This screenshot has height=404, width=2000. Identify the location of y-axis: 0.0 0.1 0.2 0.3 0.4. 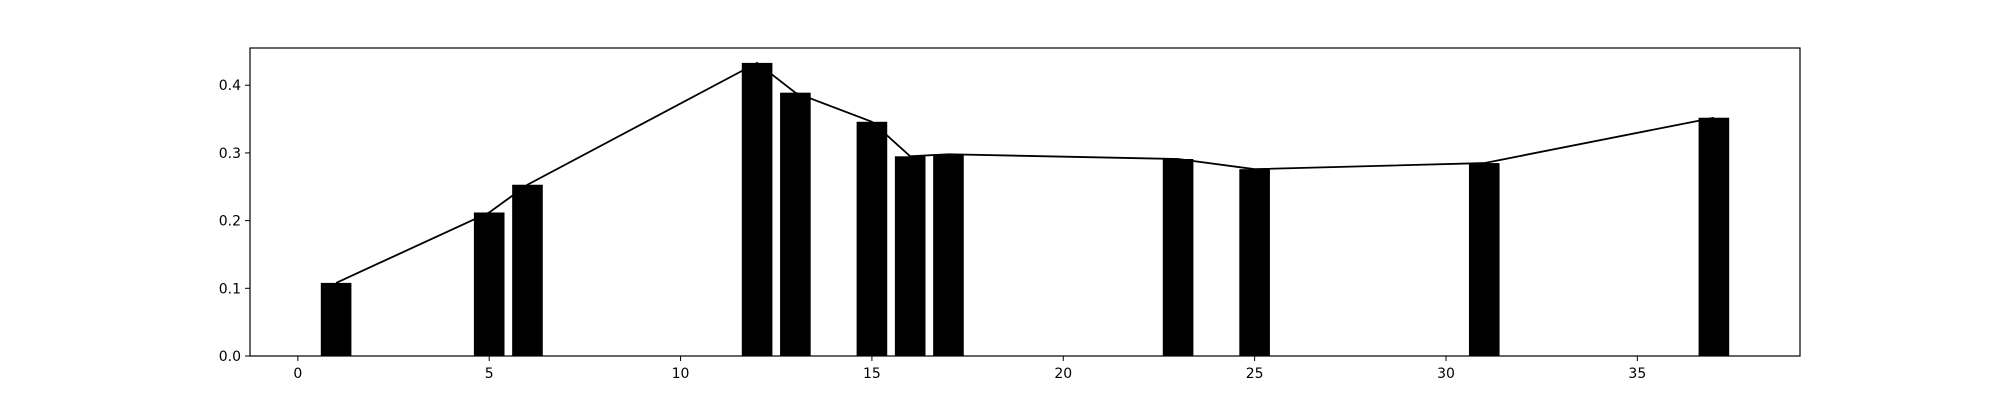
(234, 221).